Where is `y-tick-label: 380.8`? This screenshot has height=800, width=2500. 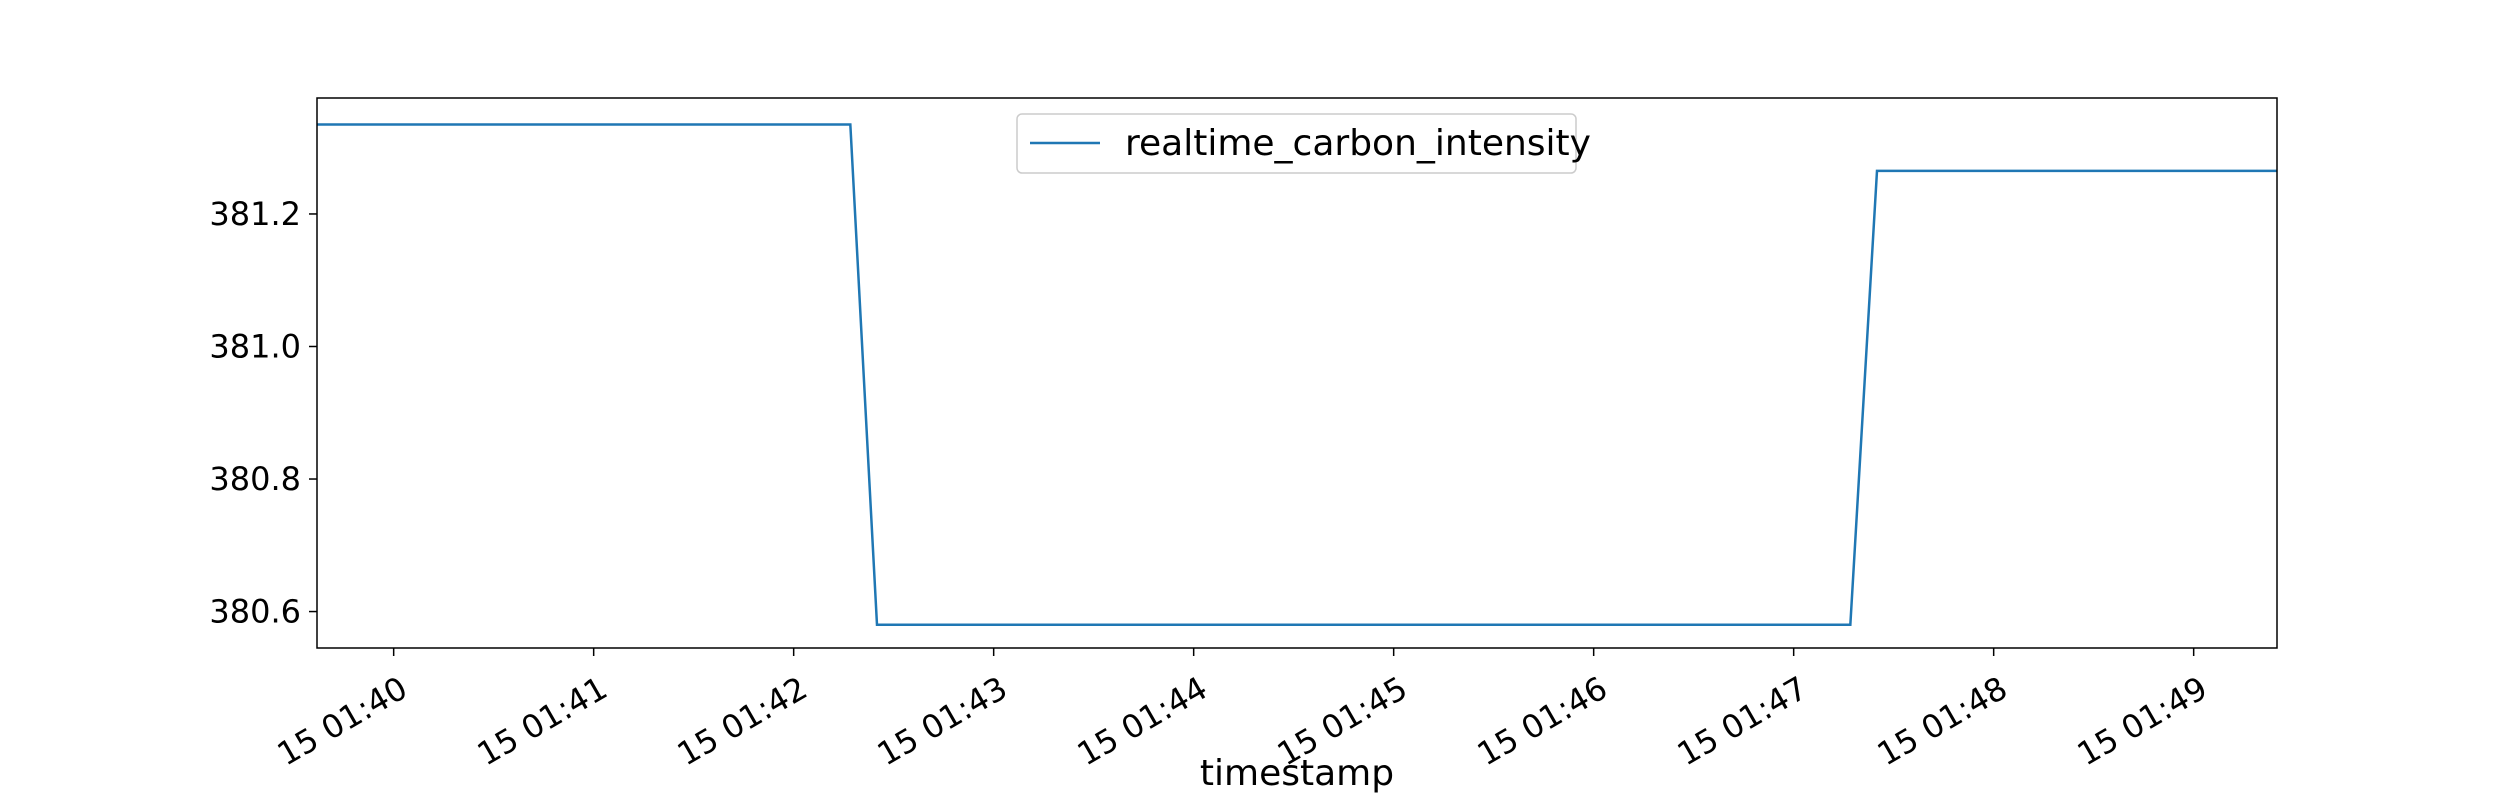 y-tick-label: 380.8 is located at coordinates (255, 479).